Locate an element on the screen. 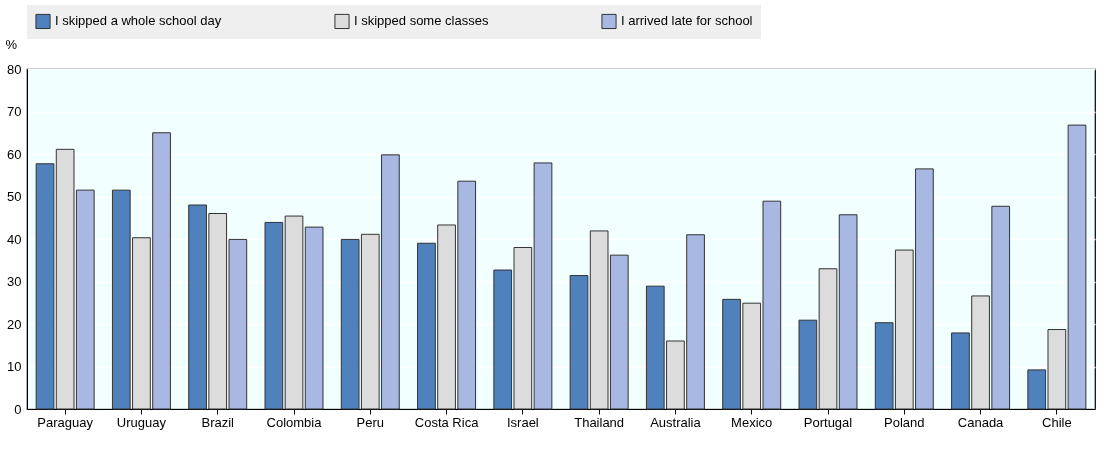 This screenshot has width=1113, height=469. x-tick-label: Thailand is located at coordinates (599, 422).